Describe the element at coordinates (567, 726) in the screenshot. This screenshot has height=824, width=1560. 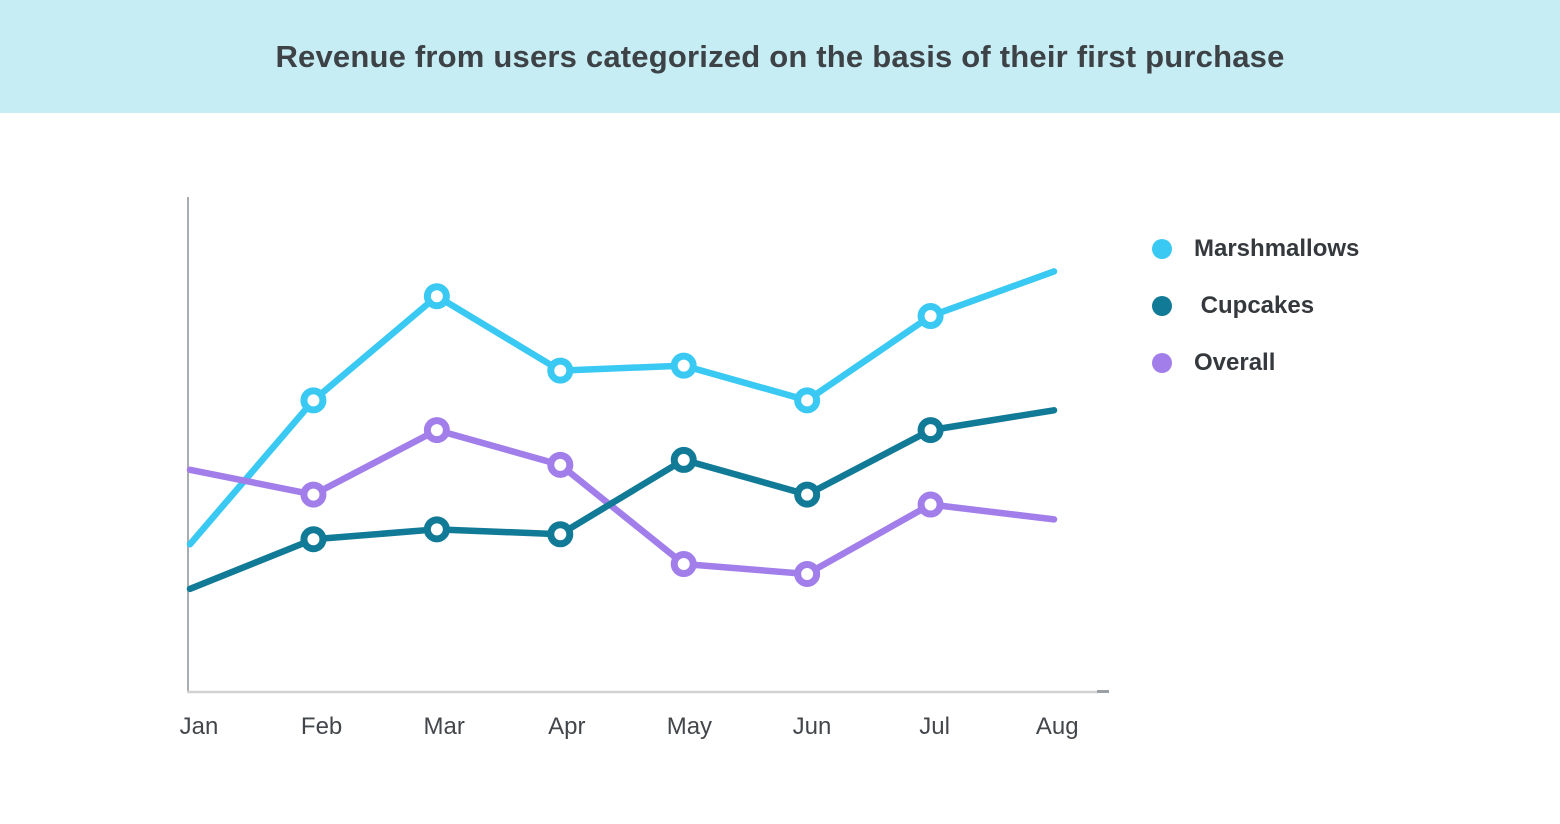
I see `x-axis-label-apr: Apr` at that location.